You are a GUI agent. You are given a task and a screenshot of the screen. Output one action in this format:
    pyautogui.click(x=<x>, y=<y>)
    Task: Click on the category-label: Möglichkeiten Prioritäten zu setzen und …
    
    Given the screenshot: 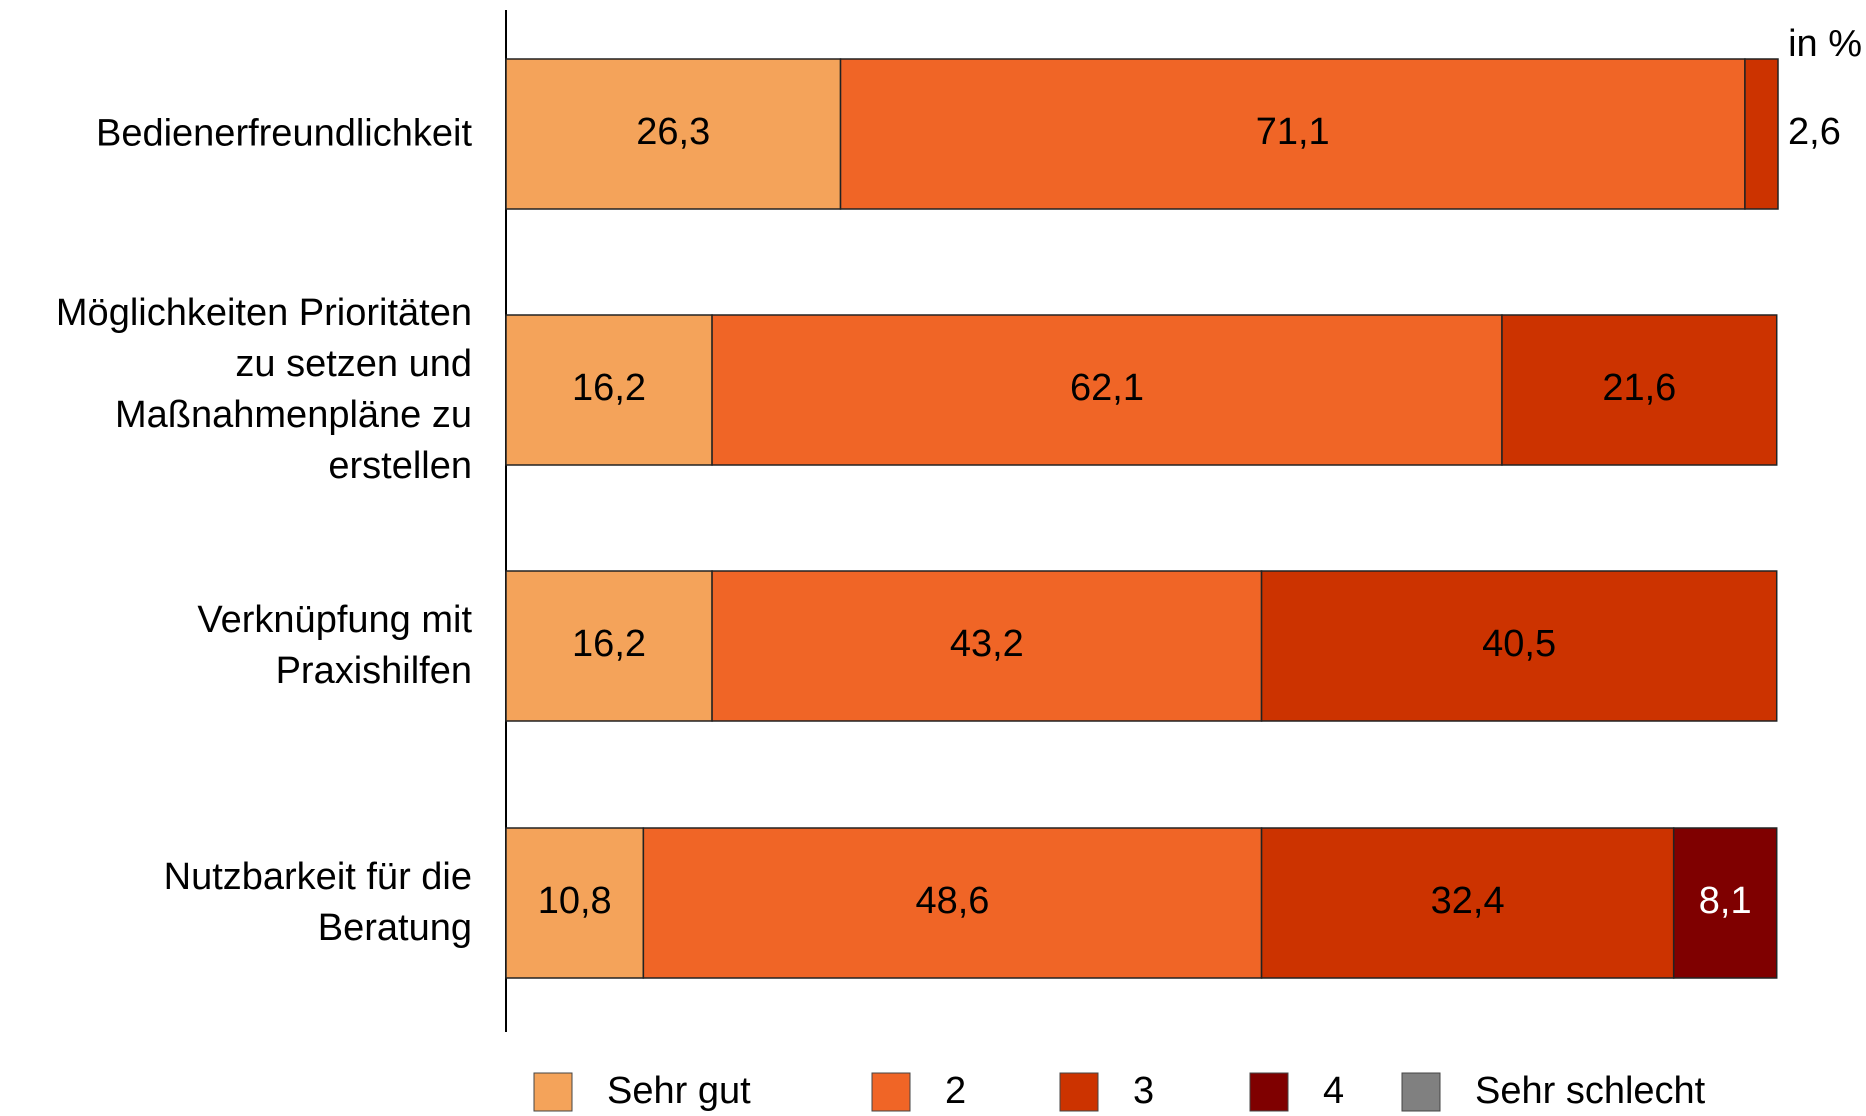 What is the action you would take?
    pyautogui.click(x=263, y=389)
    